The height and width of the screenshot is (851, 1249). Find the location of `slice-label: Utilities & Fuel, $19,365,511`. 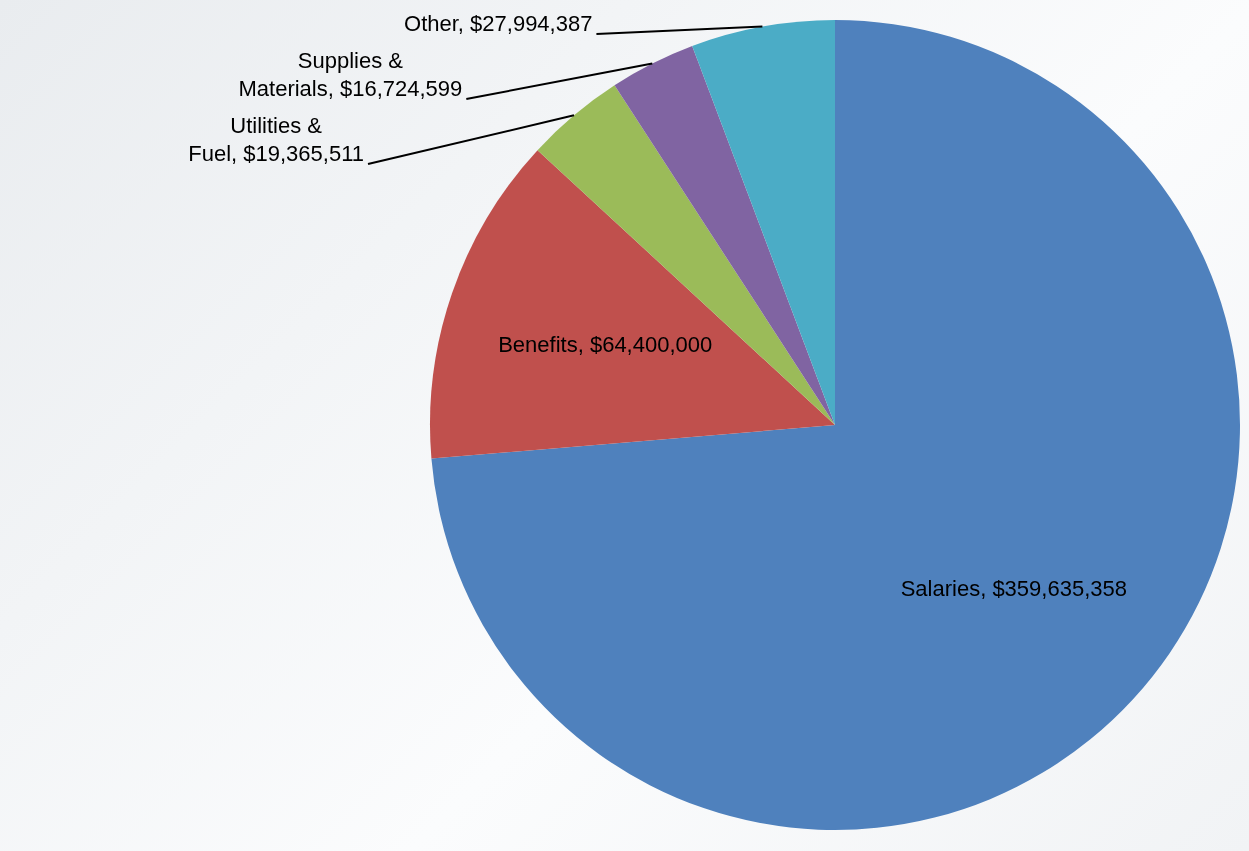

slice-label: Utilities & Fuel, $19,365,511 is located at coordinates (276, 140).